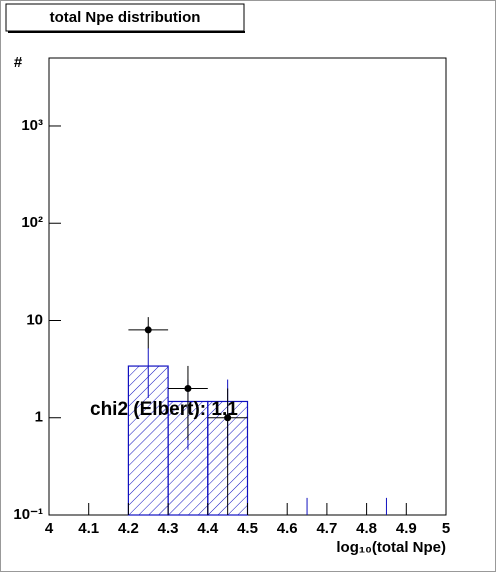  What do you see at coordinates (32, 125) in the screenshot?
I see `y-tick-label: 10³` at bounding box center [32, 125].